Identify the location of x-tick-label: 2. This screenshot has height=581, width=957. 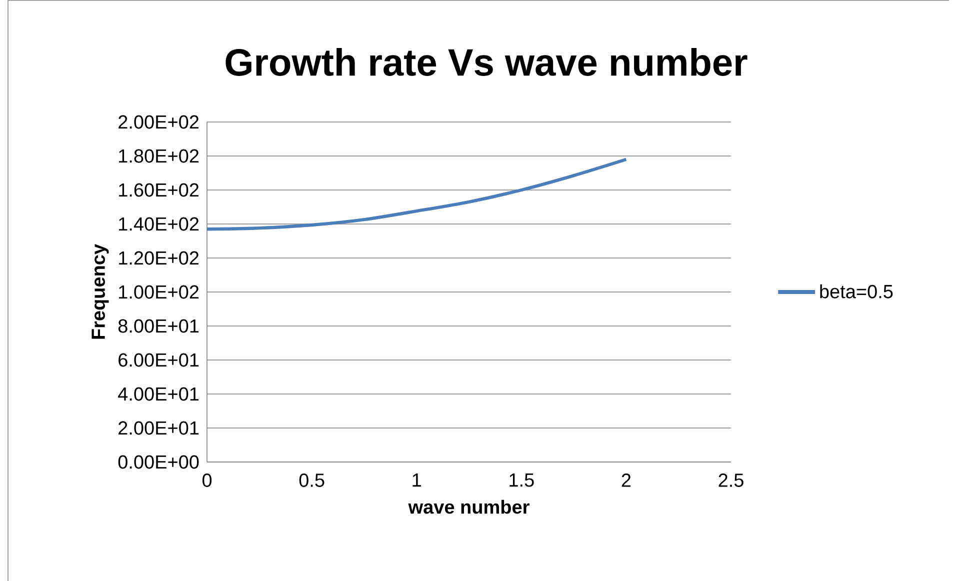
(626, 480).